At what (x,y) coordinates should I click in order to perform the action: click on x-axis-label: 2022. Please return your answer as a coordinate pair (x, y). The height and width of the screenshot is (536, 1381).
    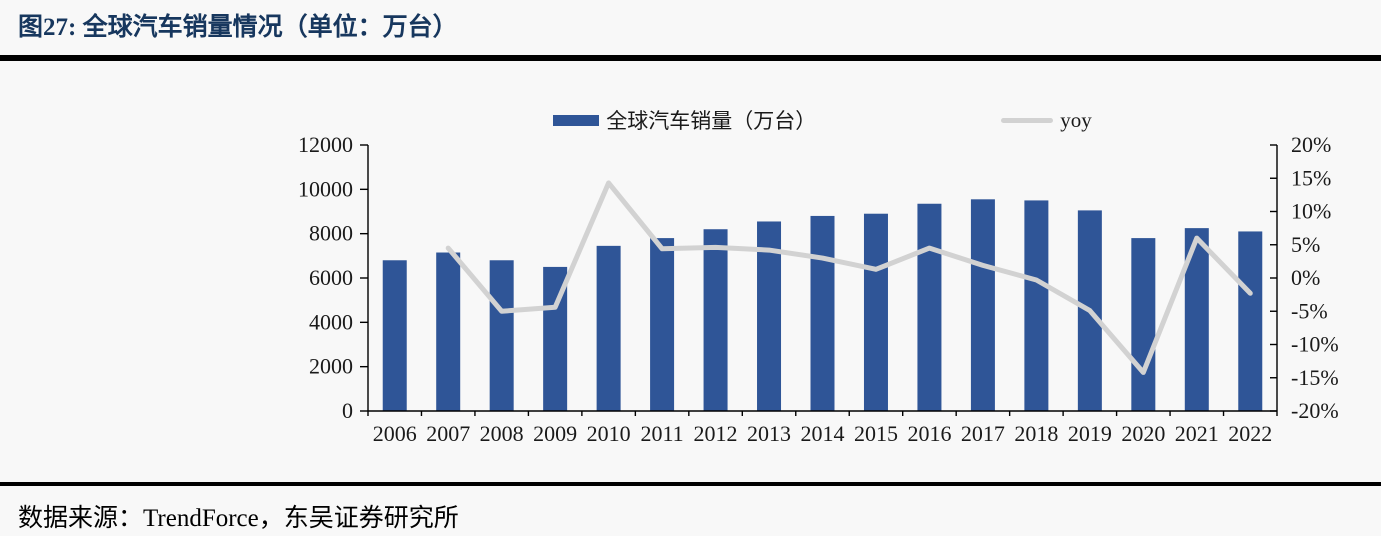
    Looking at the image, I should click on (1250, 433).